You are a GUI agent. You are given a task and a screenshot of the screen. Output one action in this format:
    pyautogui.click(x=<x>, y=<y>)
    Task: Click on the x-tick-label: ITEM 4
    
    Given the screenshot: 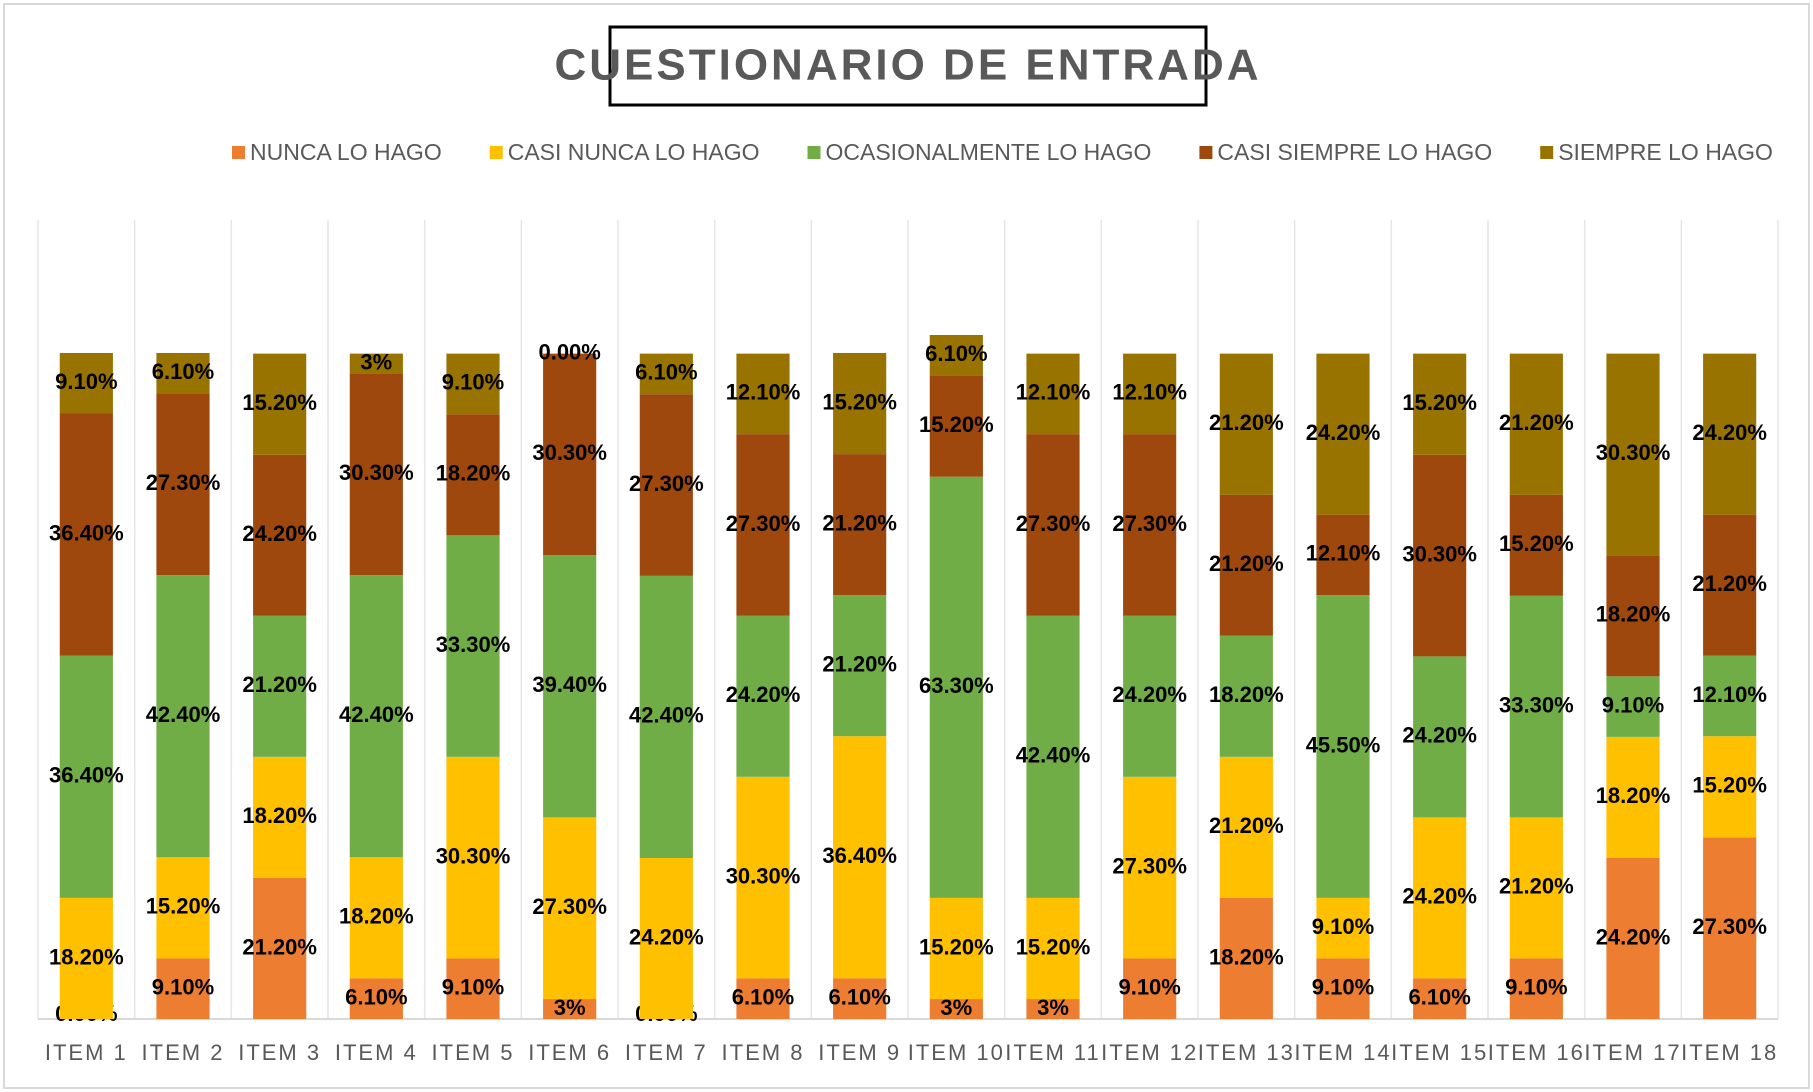 What is the action you would take?
    pyautogui.click(x=376, y=1052)
    